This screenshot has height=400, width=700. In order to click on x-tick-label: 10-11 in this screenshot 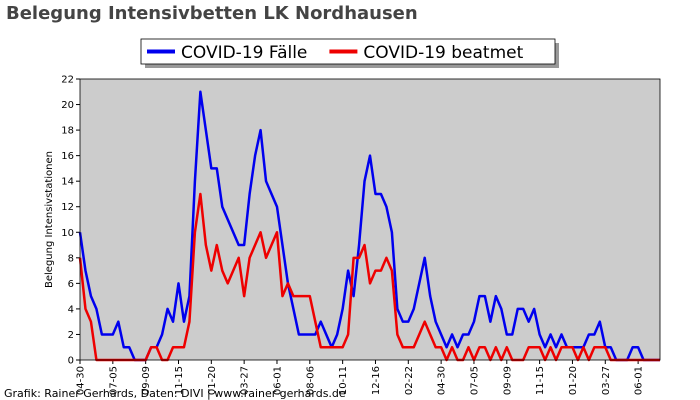, I will do `click(343, 380)`.